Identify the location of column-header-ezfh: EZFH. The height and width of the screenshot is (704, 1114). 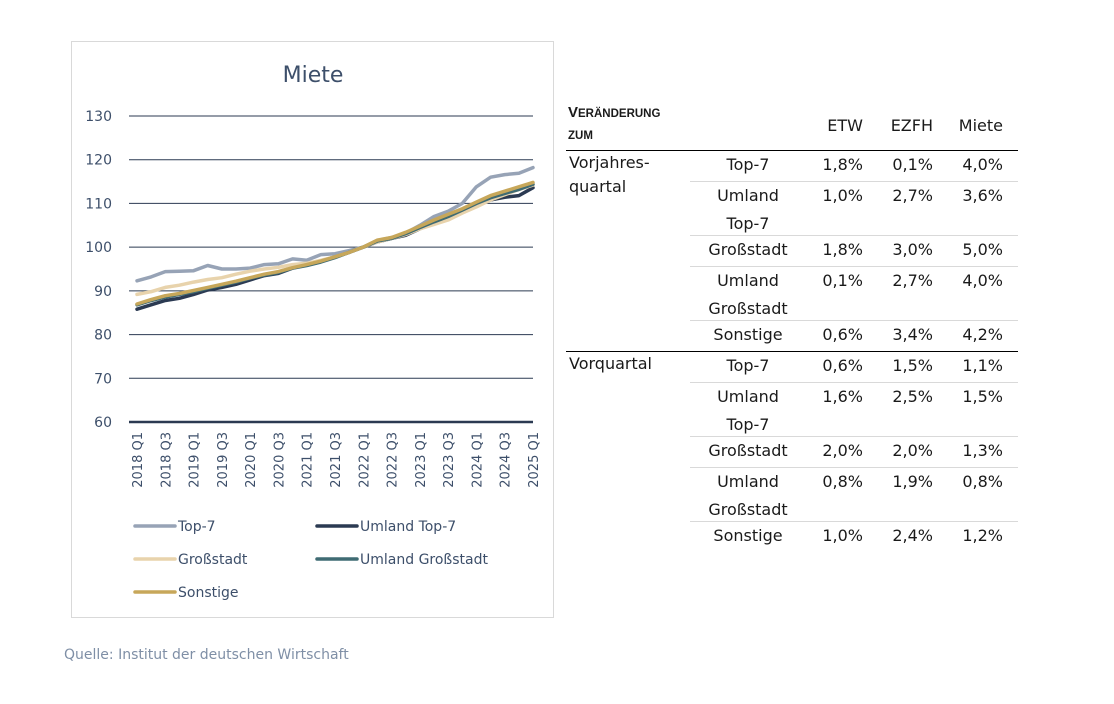
(911, 125).